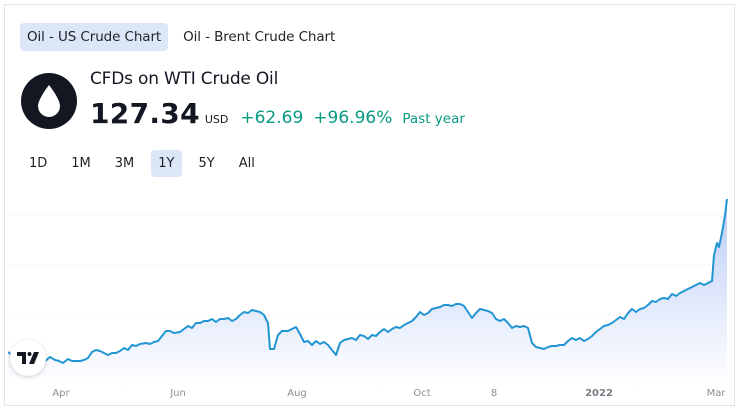 The image size is (738, 412). I want to click on x-axis: Apr Jun Aug Oct 8 2022 Mar, so click(369, 396).